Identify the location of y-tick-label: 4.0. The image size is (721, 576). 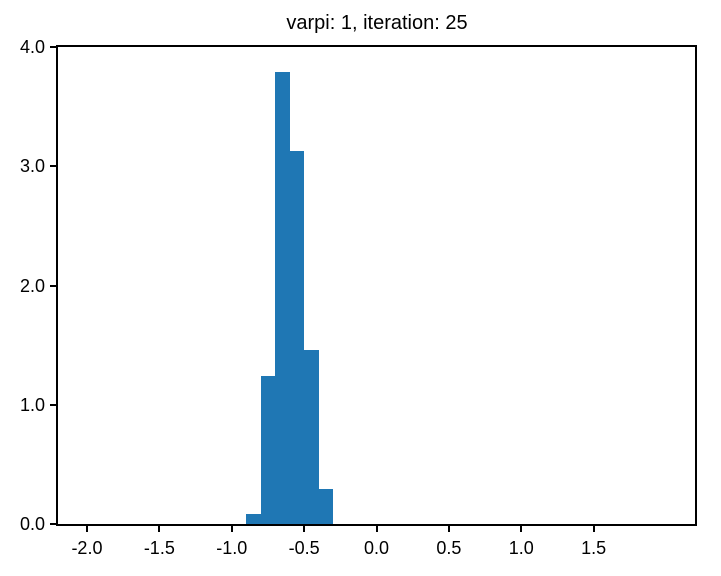
(32, 47).